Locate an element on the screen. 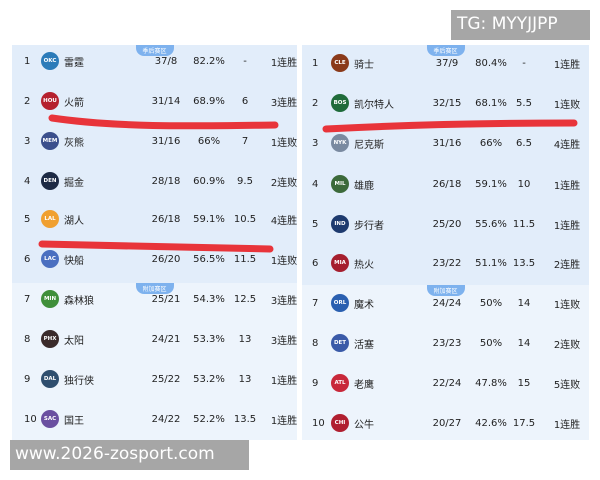  standings-row: 9 DAL 独行侠 25/22 53.2% 13 1连胜 is located at coordinates (154, 379).